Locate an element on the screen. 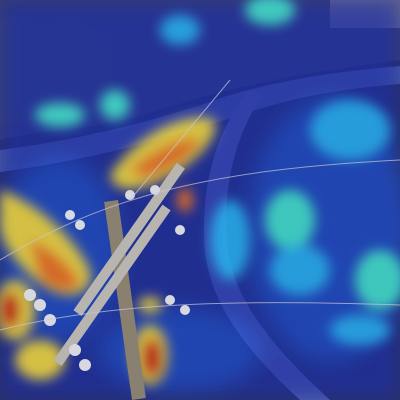  crossarm-lower is located at coordinates (112, 285).